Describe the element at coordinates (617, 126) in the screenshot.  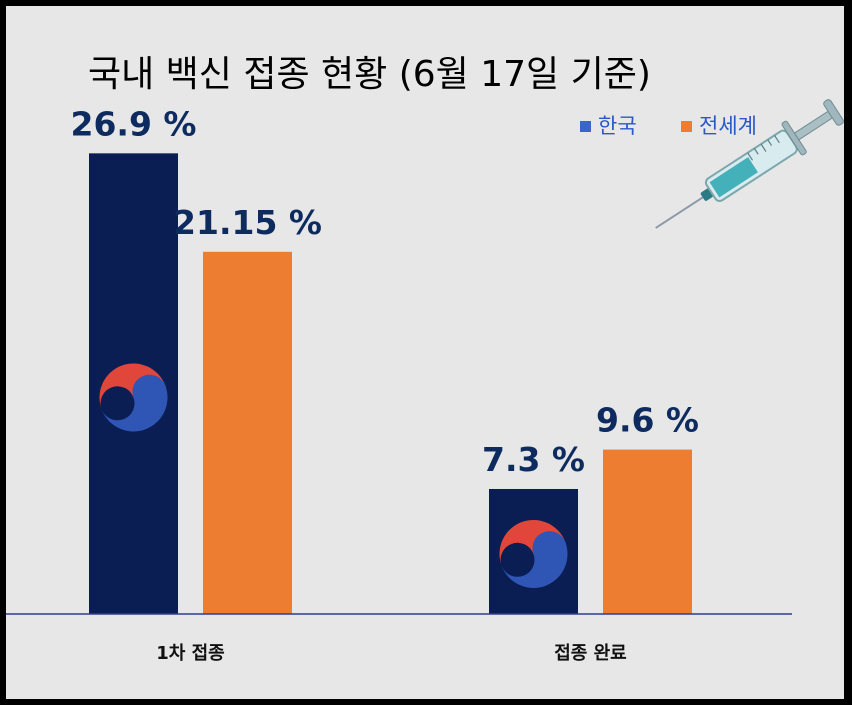
I see `legend-label-0: 한국` at that location.